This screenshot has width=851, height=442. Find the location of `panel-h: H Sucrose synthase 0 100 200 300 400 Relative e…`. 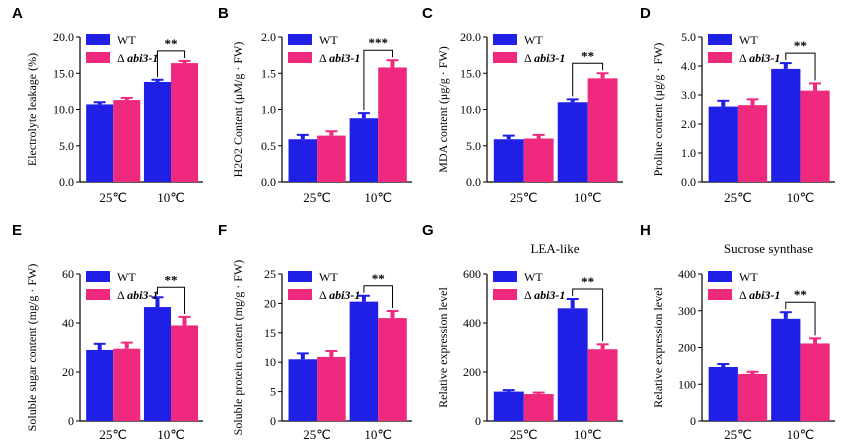

panel-h: H Sucrose synthase 0 100 200 300 400 Relative e… is located at coordinates (737, 332).